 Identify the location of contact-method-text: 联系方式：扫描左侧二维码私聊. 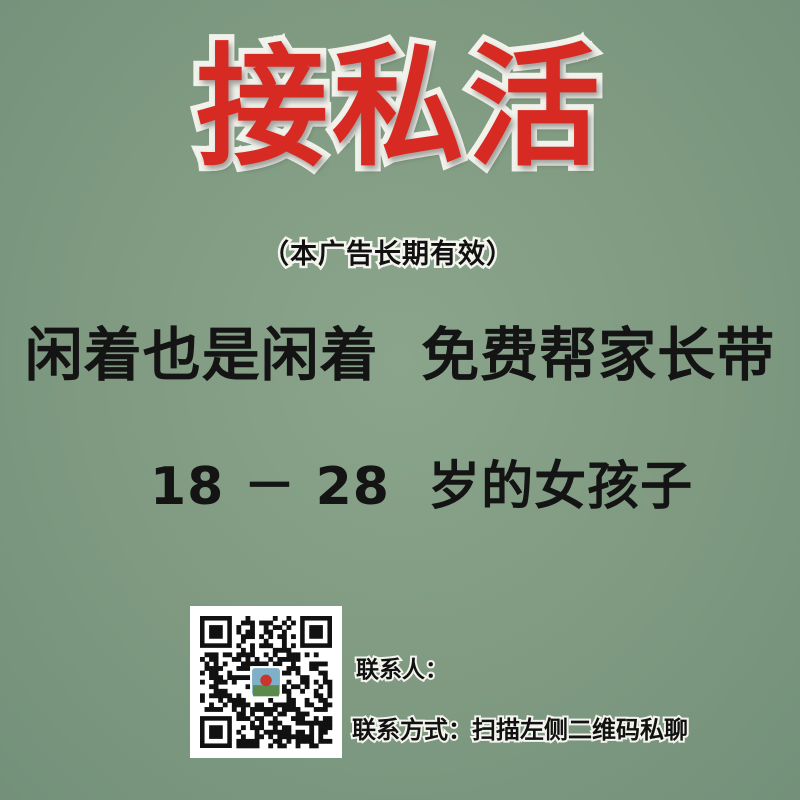
(520, 730).